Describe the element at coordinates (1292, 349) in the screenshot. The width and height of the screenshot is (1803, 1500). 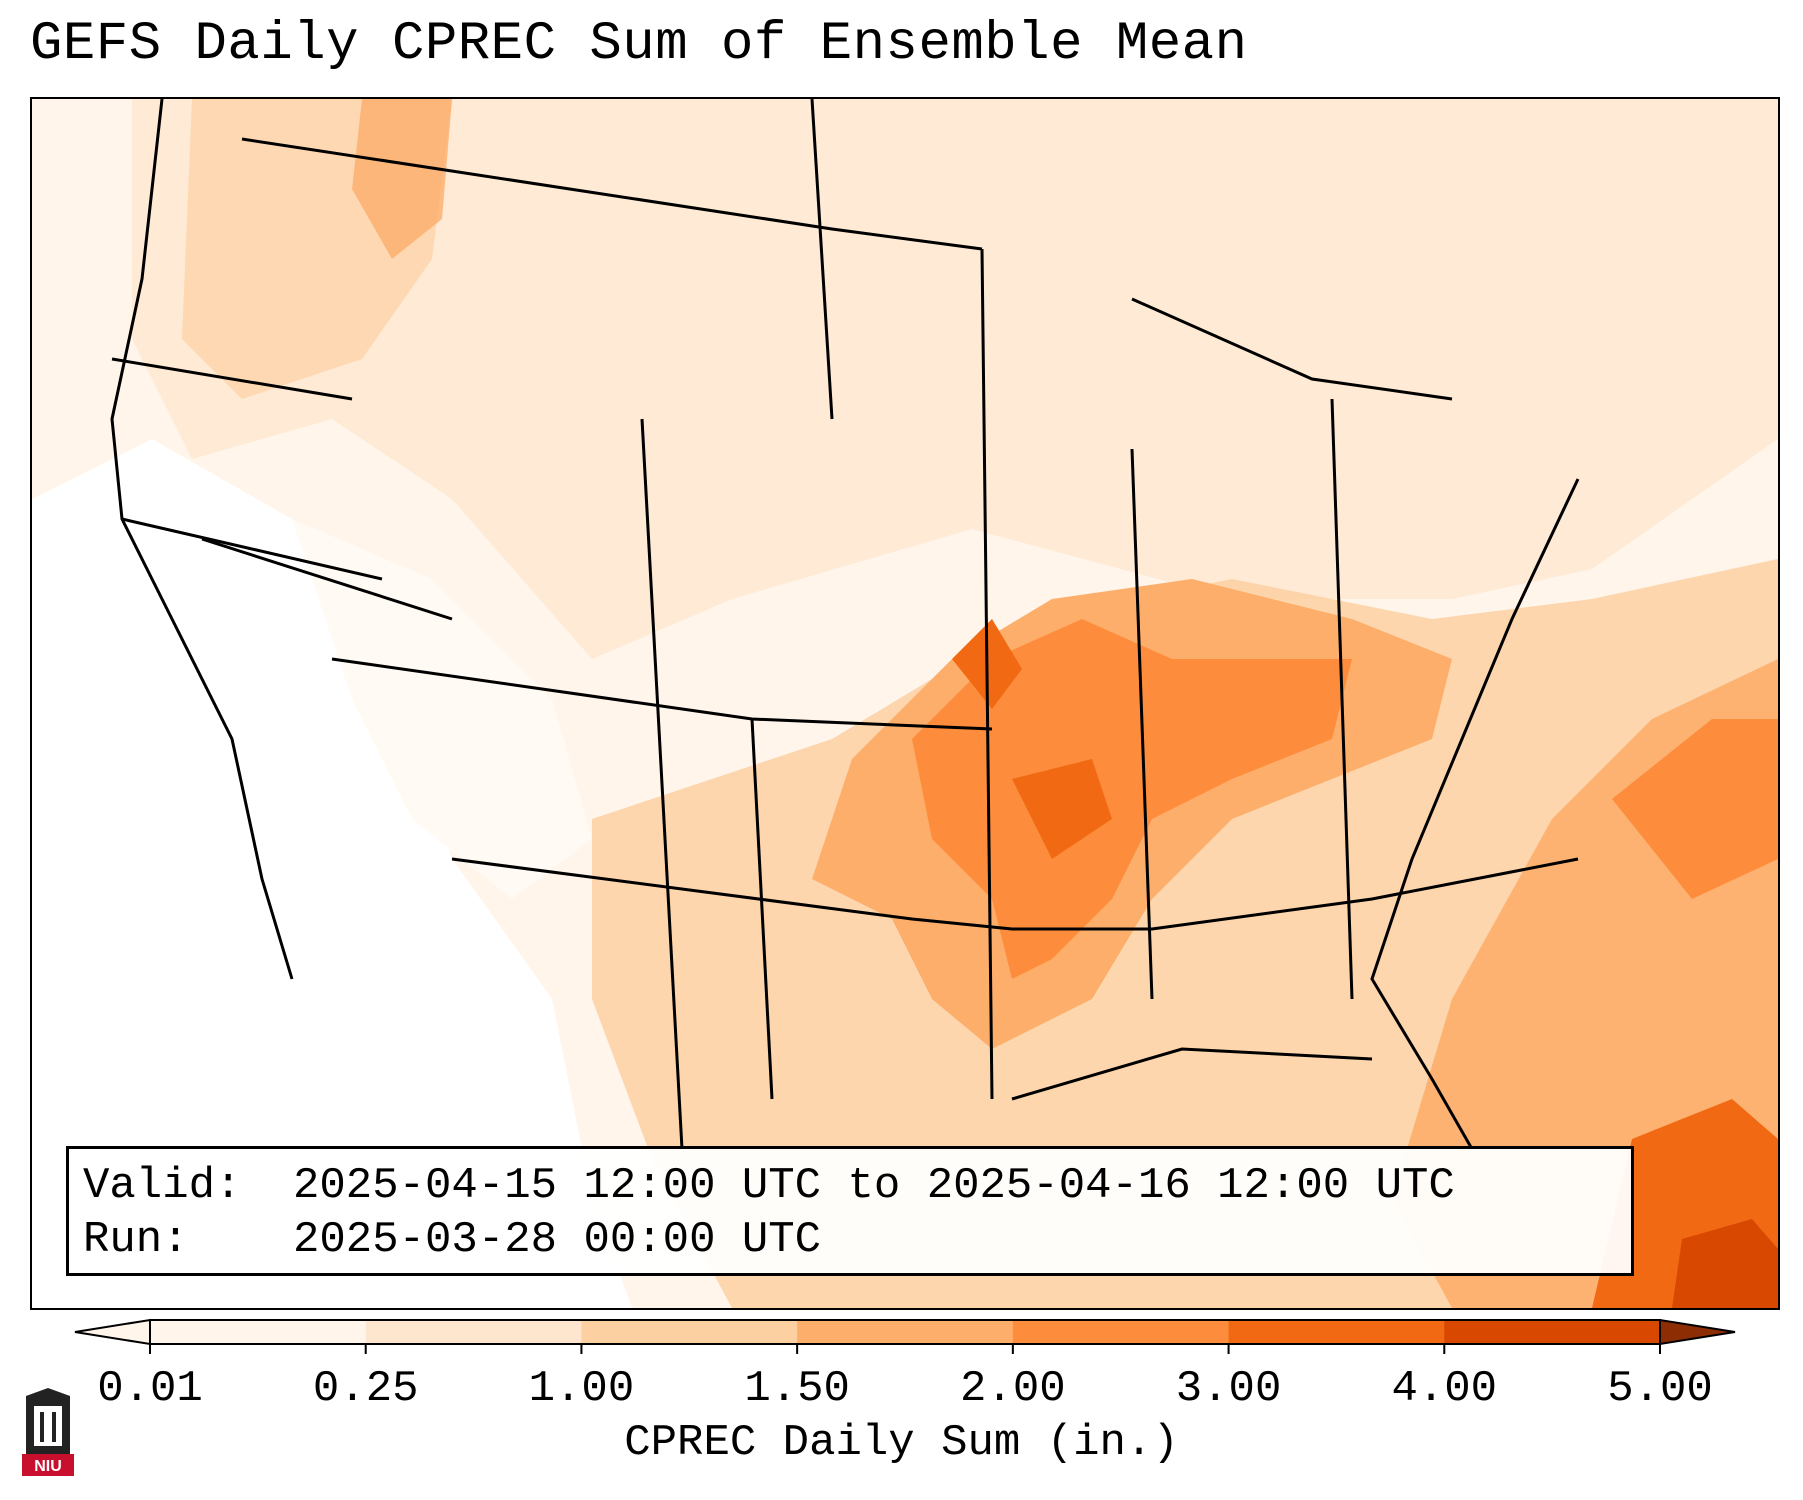
I see `great-lakes` at that location.